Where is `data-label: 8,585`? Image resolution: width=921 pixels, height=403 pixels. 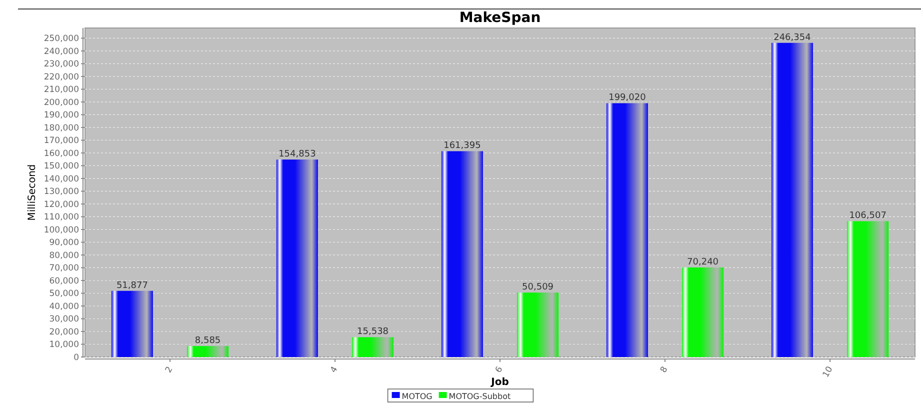 data-label: 8,585 is located at coordinates (207, 341).